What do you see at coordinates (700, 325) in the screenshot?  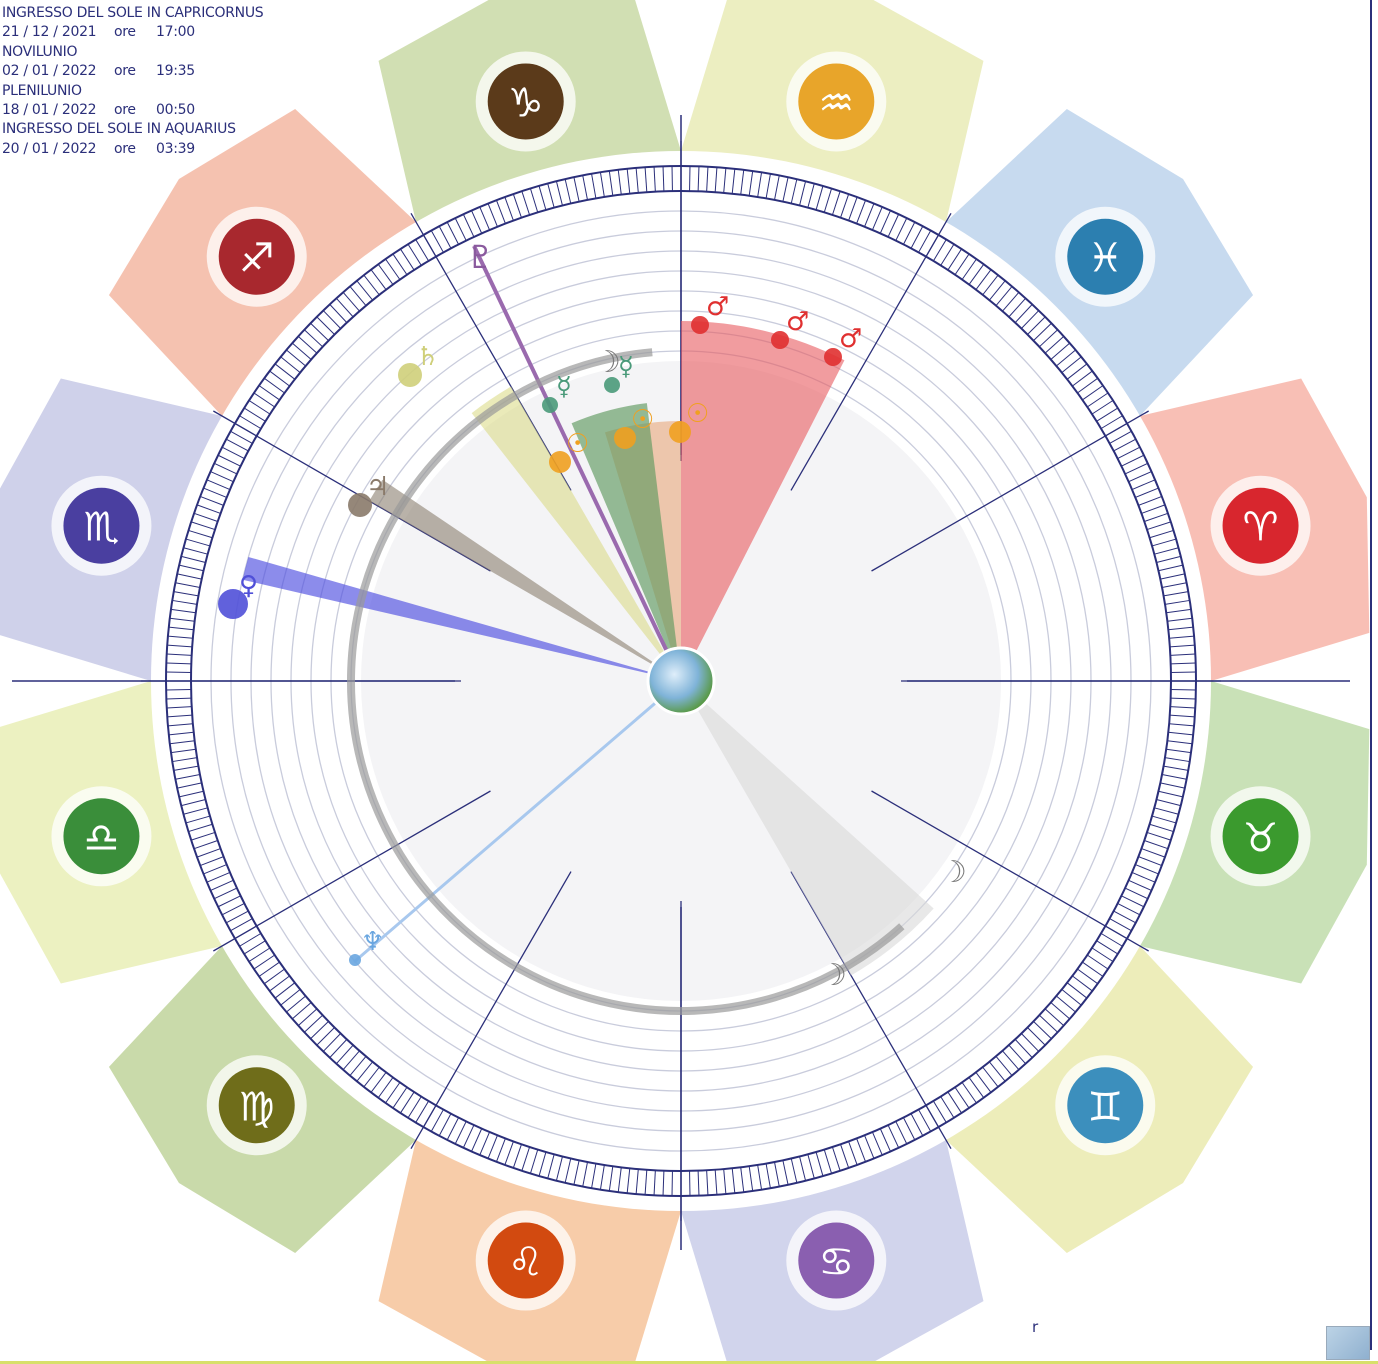 I see `mars-icon-dot` at bounding box center [700, 325].